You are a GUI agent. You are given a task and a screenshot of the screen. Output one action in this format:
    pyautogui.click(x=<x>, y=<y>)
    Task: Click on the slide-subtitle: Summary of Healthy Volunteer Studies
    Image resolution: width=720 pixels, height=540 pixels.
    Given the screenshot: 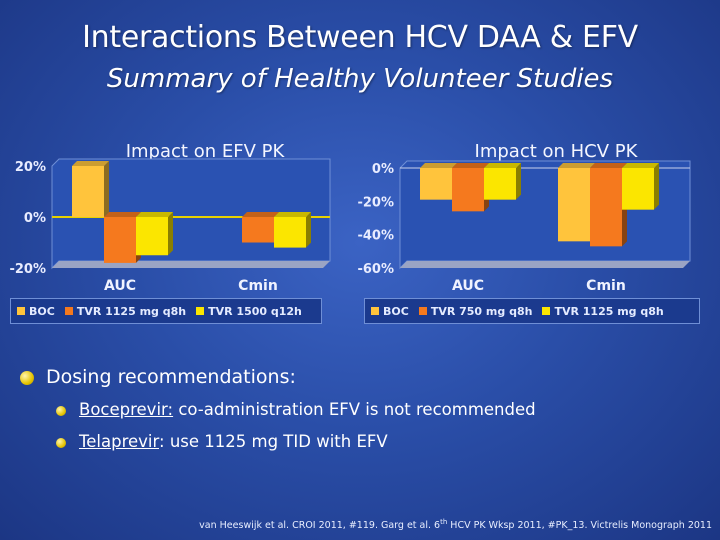 What is the action you would take?
    pyautogui.click(x=360, y=79)
    